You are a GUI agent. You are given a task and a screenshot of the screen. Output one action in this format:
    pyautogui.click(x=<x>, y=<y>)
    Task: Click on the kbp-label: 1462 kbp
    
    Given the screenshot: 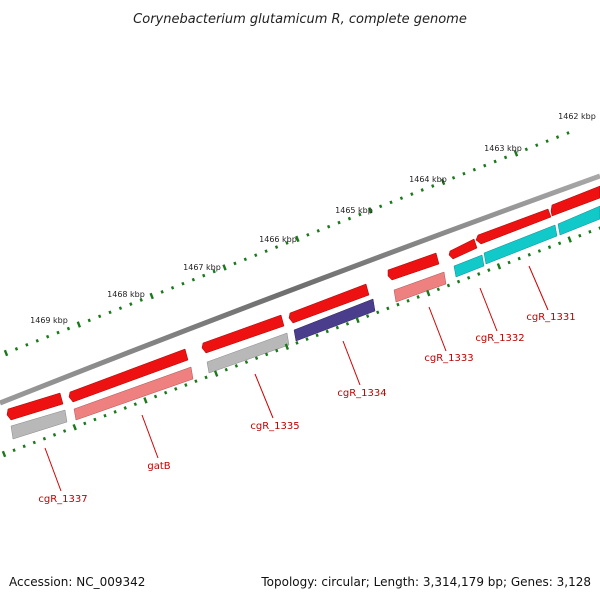 What is the action you would take?
    pyautogui.click(x=577, y=116)
    